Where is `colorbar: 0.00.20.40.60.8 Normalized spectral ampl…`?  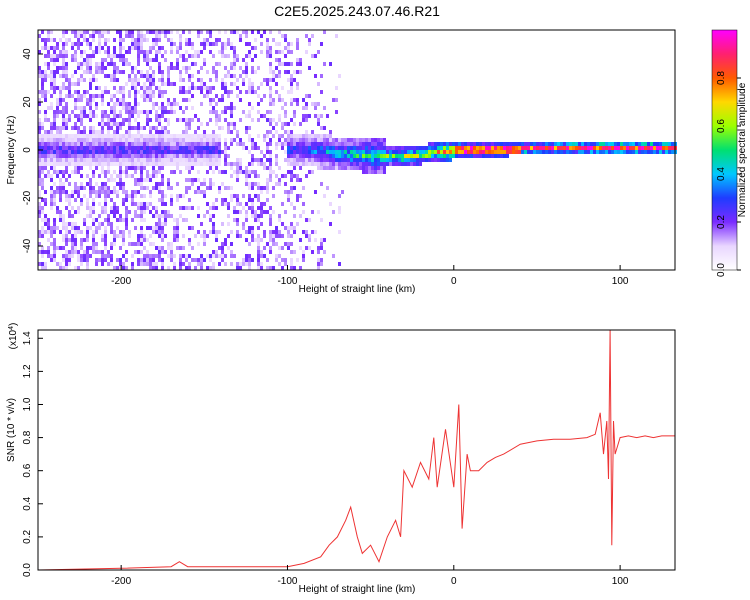 colorbar: 0.00.20.40.60.8 Normalized spectral ampl… is located at coordinates (729, 153).